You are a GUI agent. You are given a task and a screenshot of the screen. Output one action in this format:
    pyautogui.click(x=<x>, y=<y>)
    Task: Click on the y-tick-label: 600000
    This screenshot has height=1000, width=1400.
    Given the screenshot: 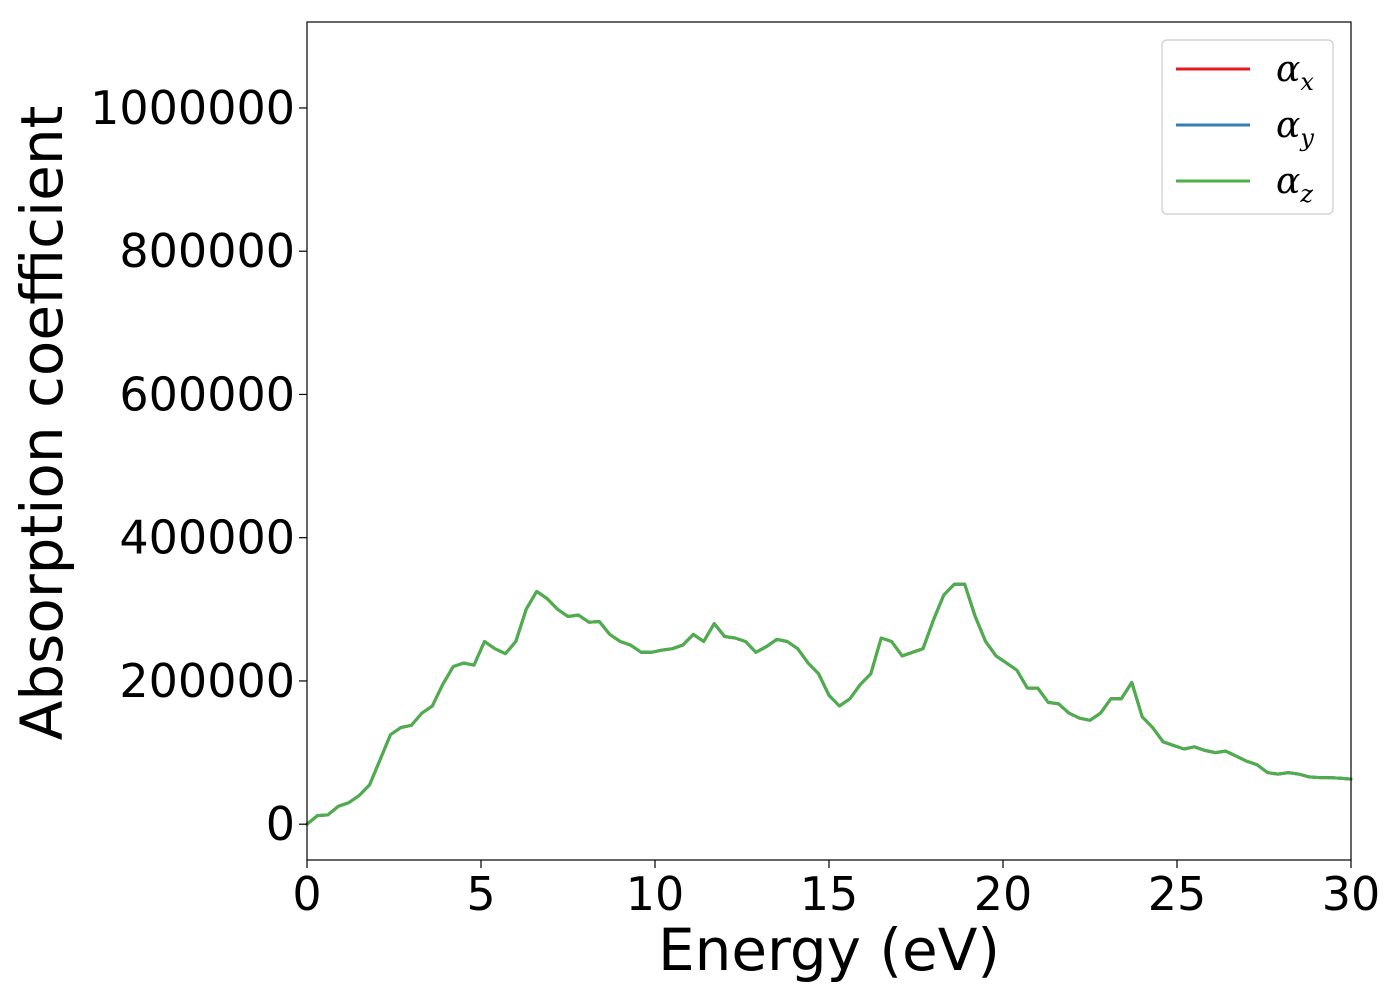 What is the action you would take?
    pyautogui.click(x=207, y=394)
    